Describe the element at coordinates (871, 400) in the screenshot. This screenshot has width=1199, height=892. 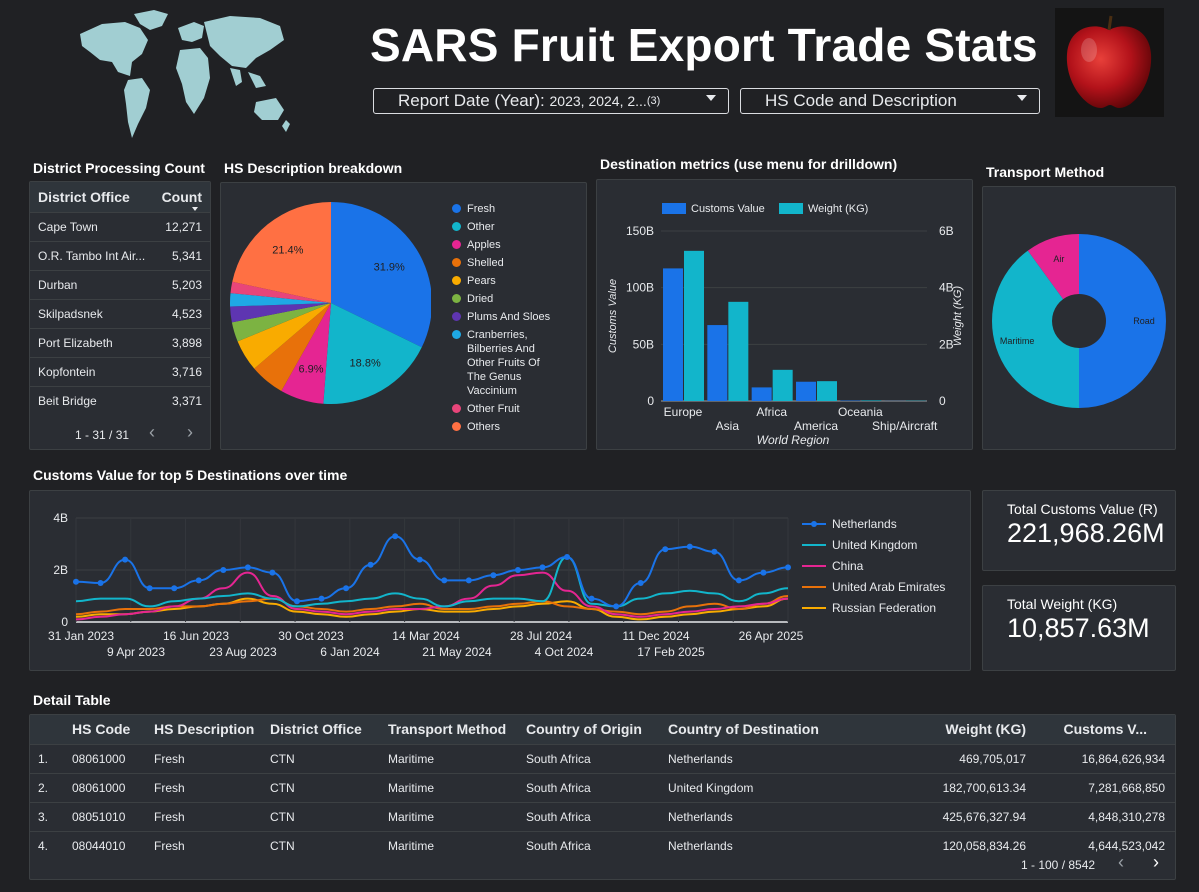
I see `bar-weight-oceania` at that location.